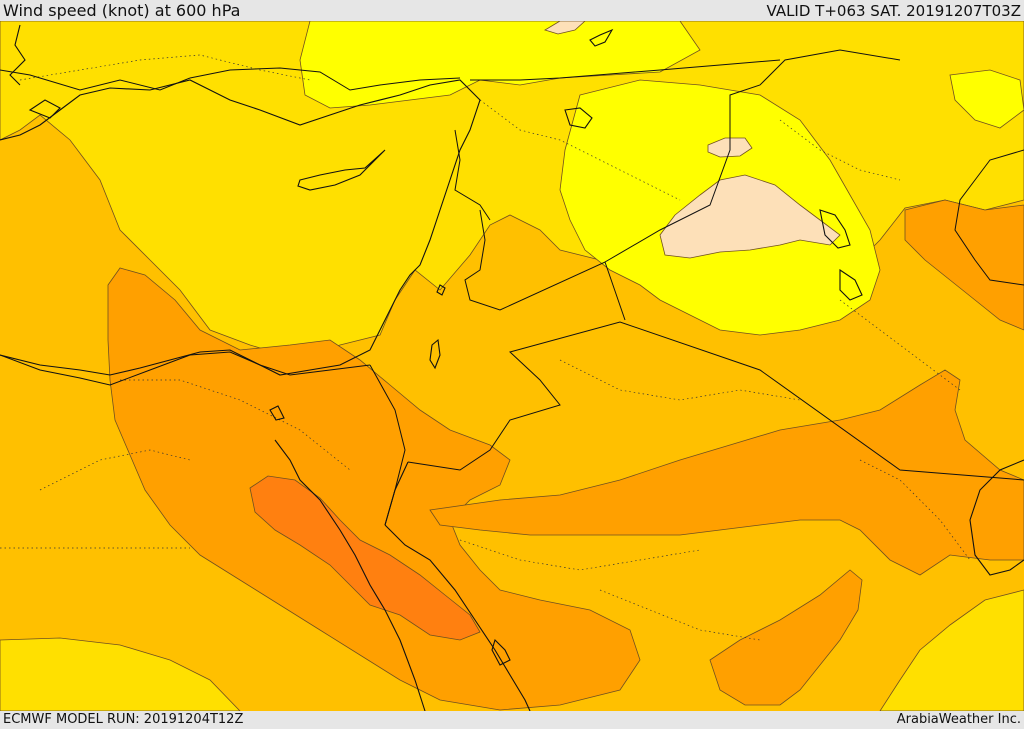 Image resolution: width=1024 pixels, height=729 pixels. Describe the element at coordinates (365, 558) in the screenshot. I see `wind-band-dark-orange-redsea` at that location.